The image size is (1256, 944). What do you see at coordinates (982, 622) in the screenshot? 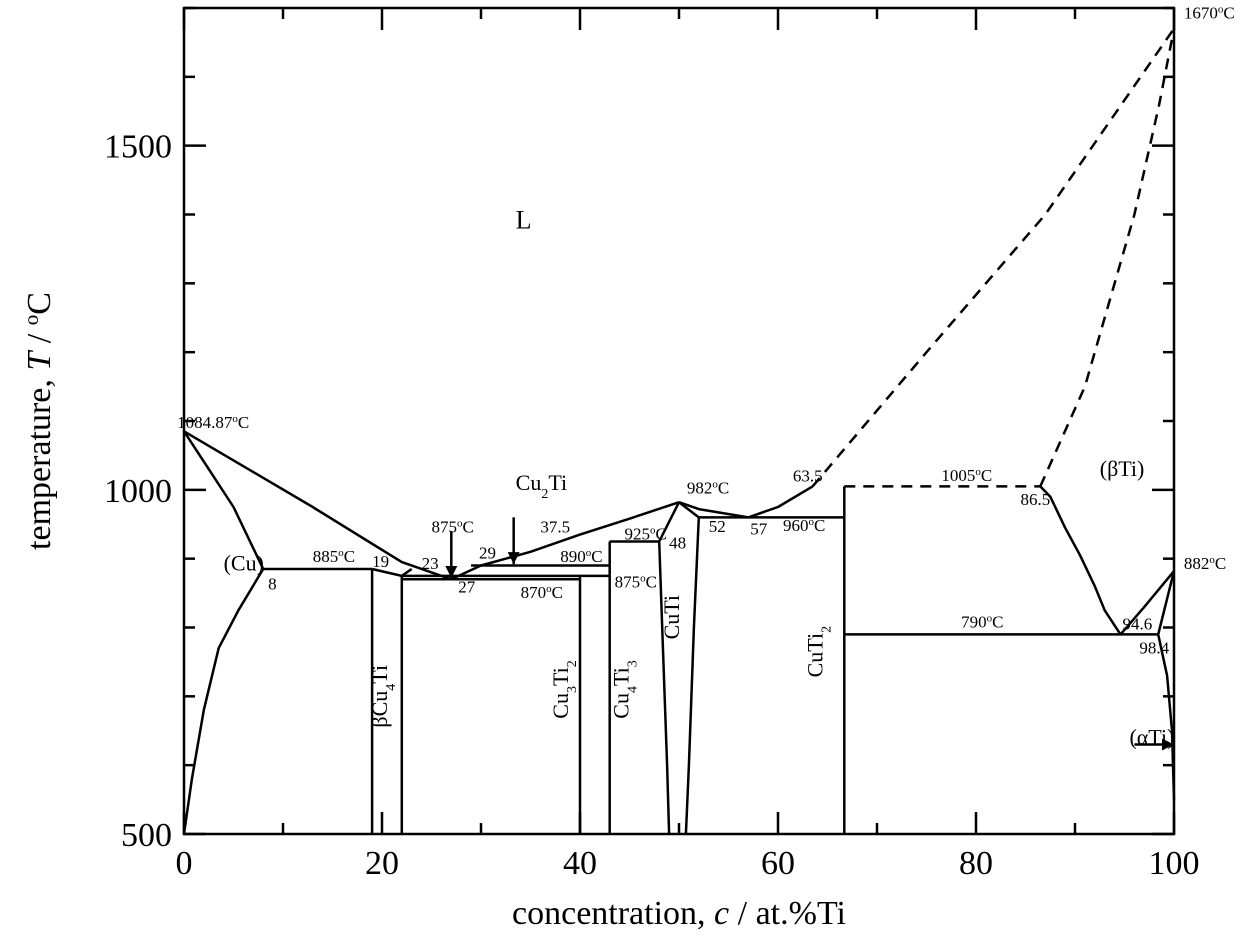
I see `annotation-label: 790oC` at bounding box center [982, 622].